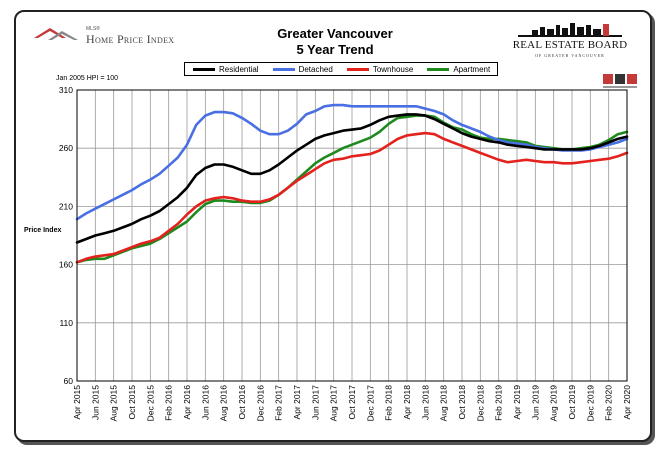 This screenshot has height=455, width=672. I want to click on x-tick-label: Aug 2018, so click(444, 403).